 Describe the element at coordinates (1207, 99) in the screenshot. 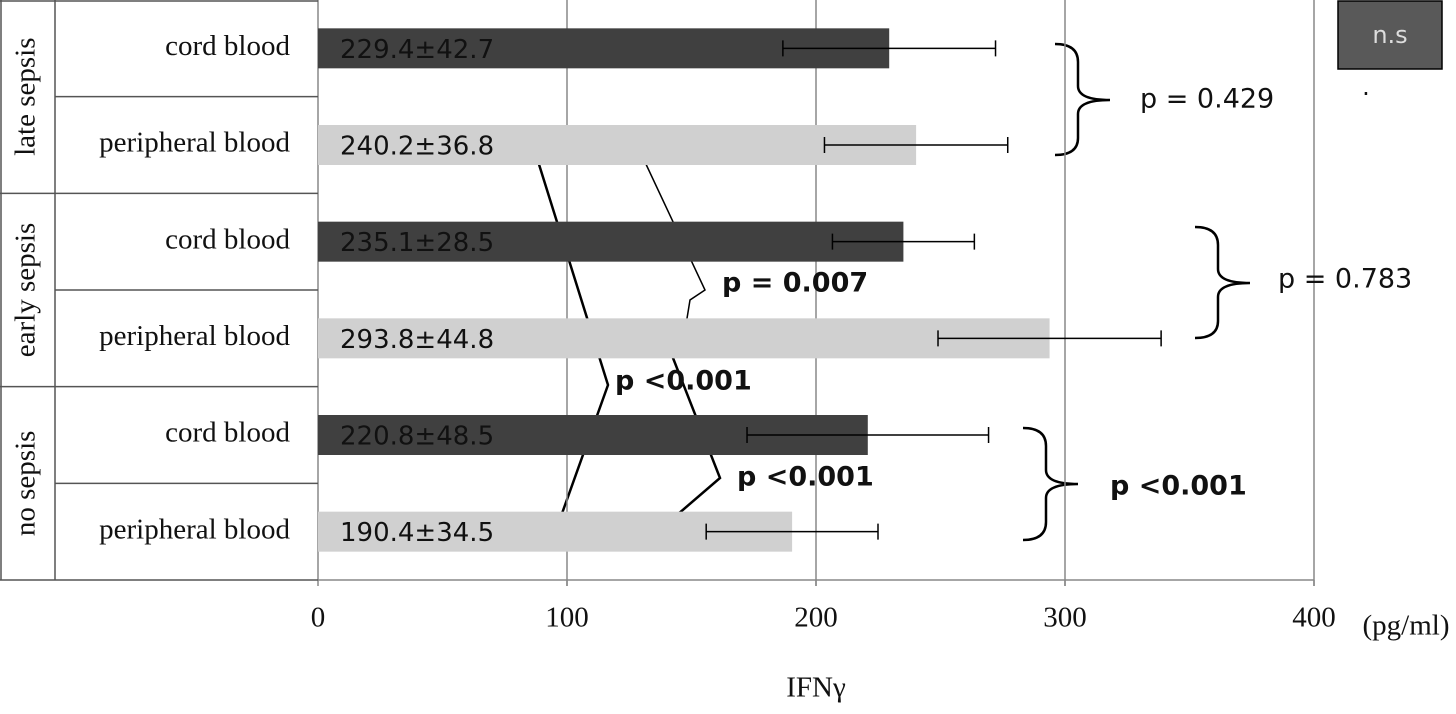

I see `annotation: p = 0.429` at that location.